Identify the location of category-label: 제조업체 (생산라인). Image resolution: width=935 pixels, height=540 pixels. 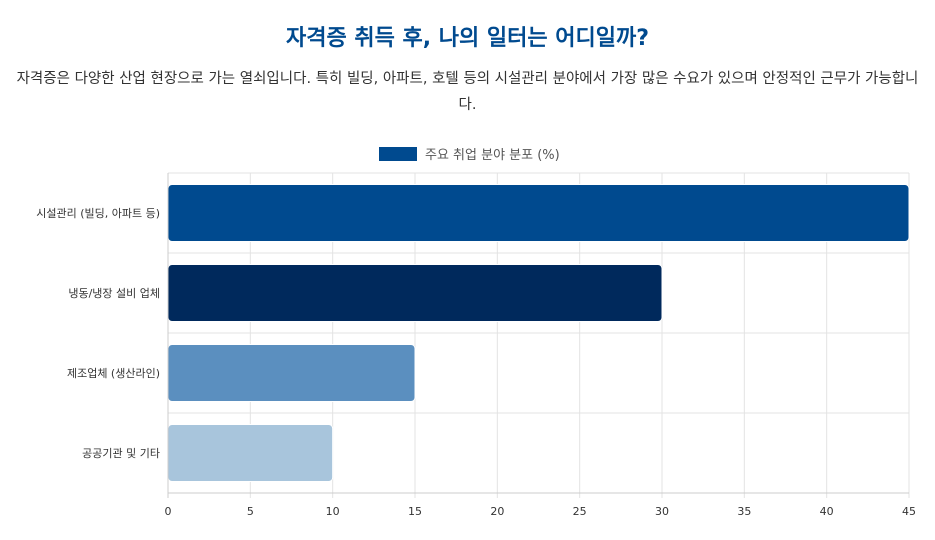
(113, 373).